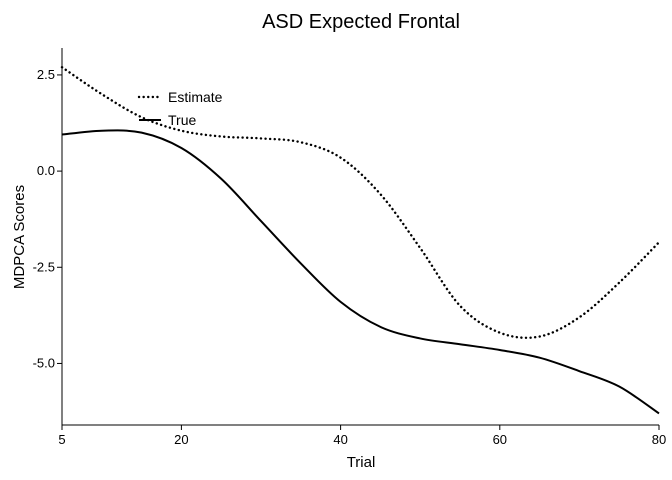 This screenshot has width=672, height=480. What do you see at coordinates (44, 362) in the screenshot?
I see `y-tick-label: -5.0` at bounding box center [44, 362].